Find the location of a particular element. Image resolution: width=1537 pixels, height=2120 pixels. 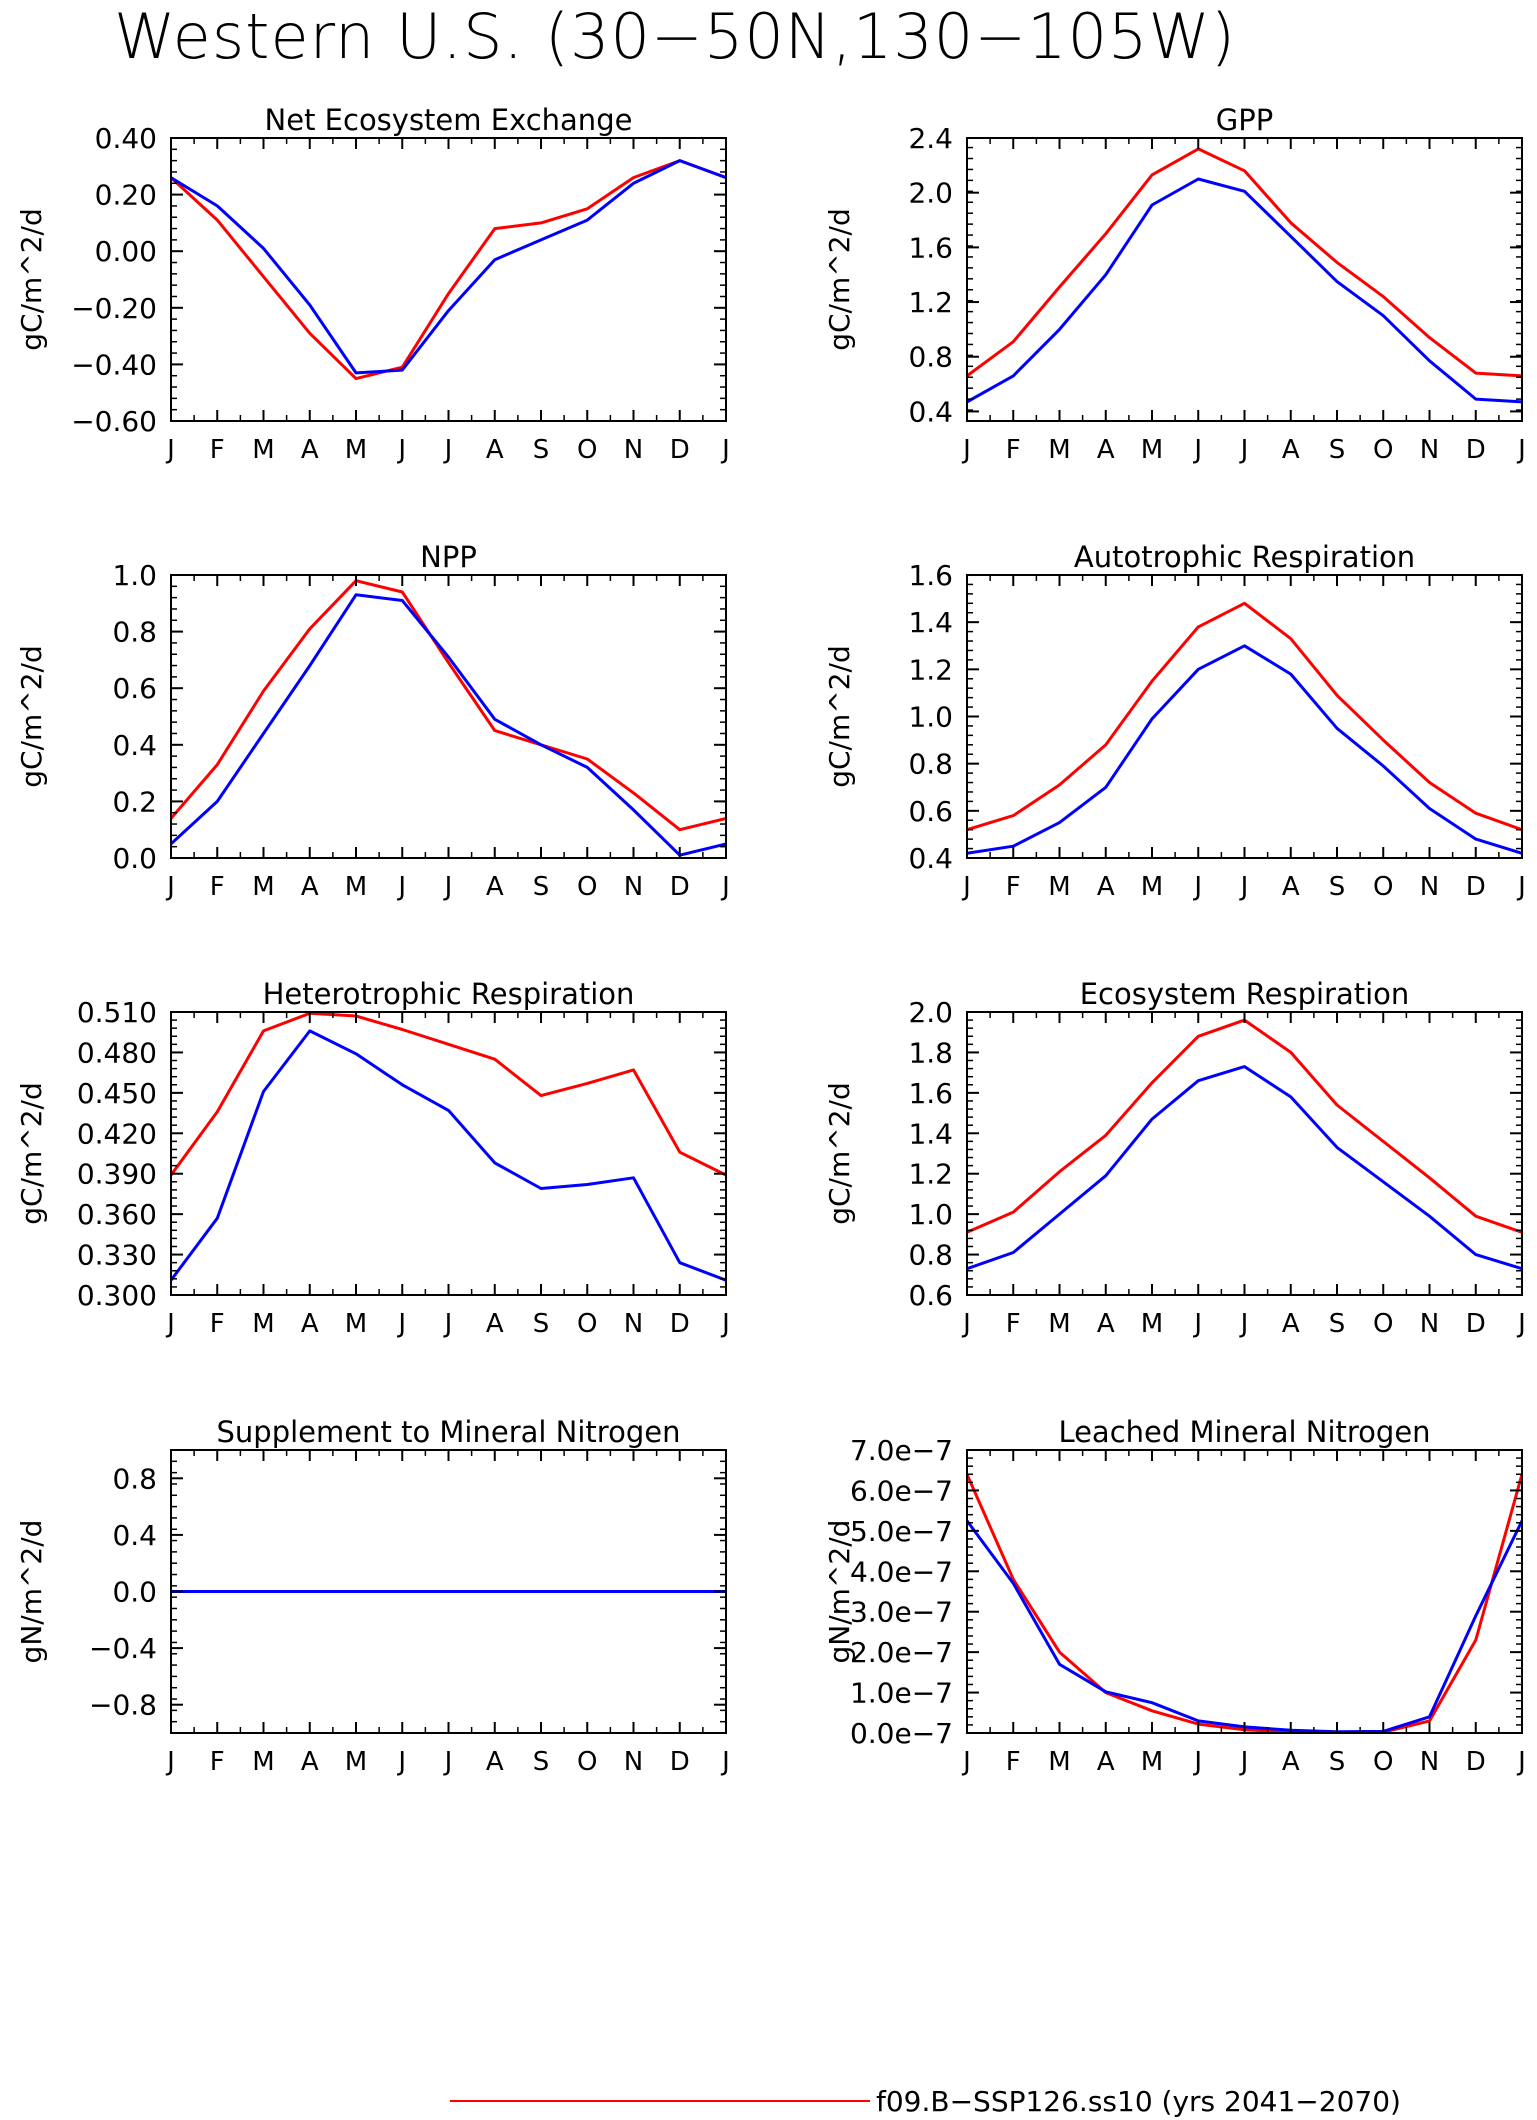

y-tick-label: 1.6 is located at coordinates (930, 1093).